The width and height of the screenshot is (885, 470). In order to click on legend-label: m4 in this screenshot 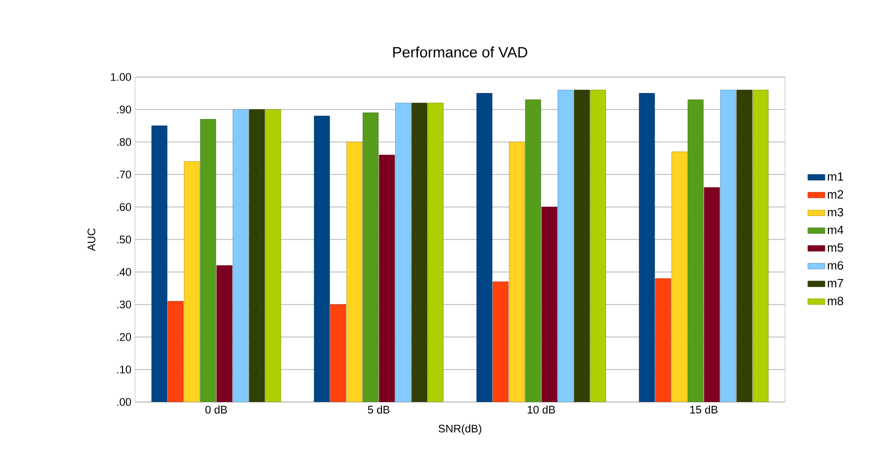, I will do `click(836, 230)`.